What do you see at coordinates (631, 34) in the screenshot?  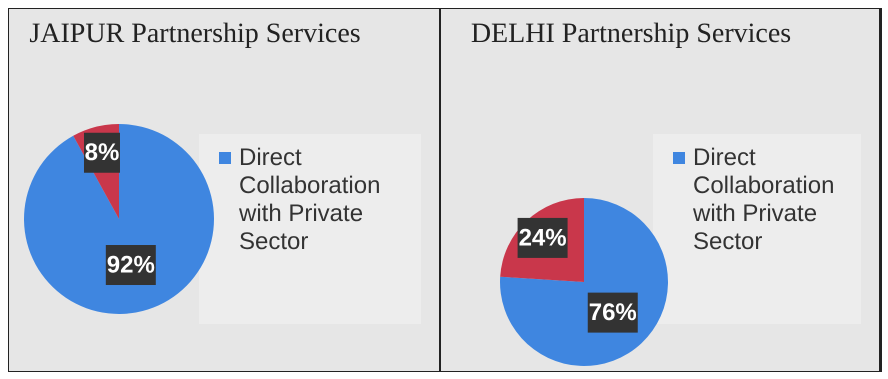 I see `chart-title: DELHI Partnership Services` at bounding box center [631, 34].